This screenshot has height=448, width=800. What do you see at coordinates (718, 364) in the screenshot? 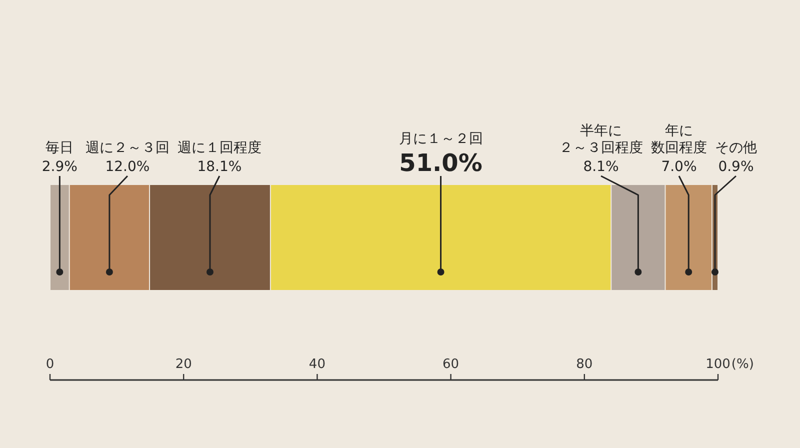
I see `x-tick-label: 100` at bounding box center [718, 364].